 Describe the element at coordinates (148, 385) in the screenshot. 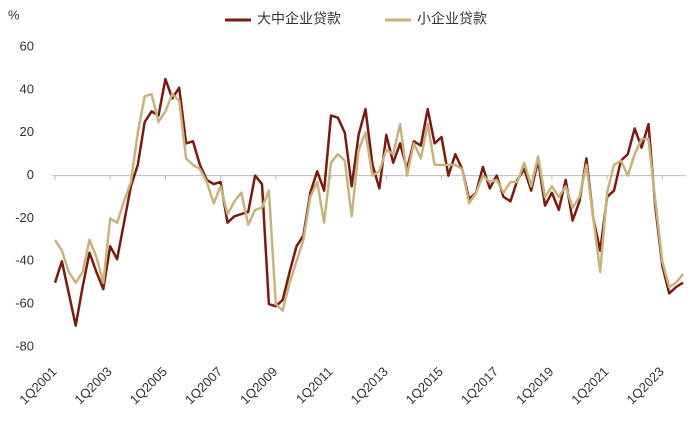

I see `x-tick-label: 1Q2005` at that location.